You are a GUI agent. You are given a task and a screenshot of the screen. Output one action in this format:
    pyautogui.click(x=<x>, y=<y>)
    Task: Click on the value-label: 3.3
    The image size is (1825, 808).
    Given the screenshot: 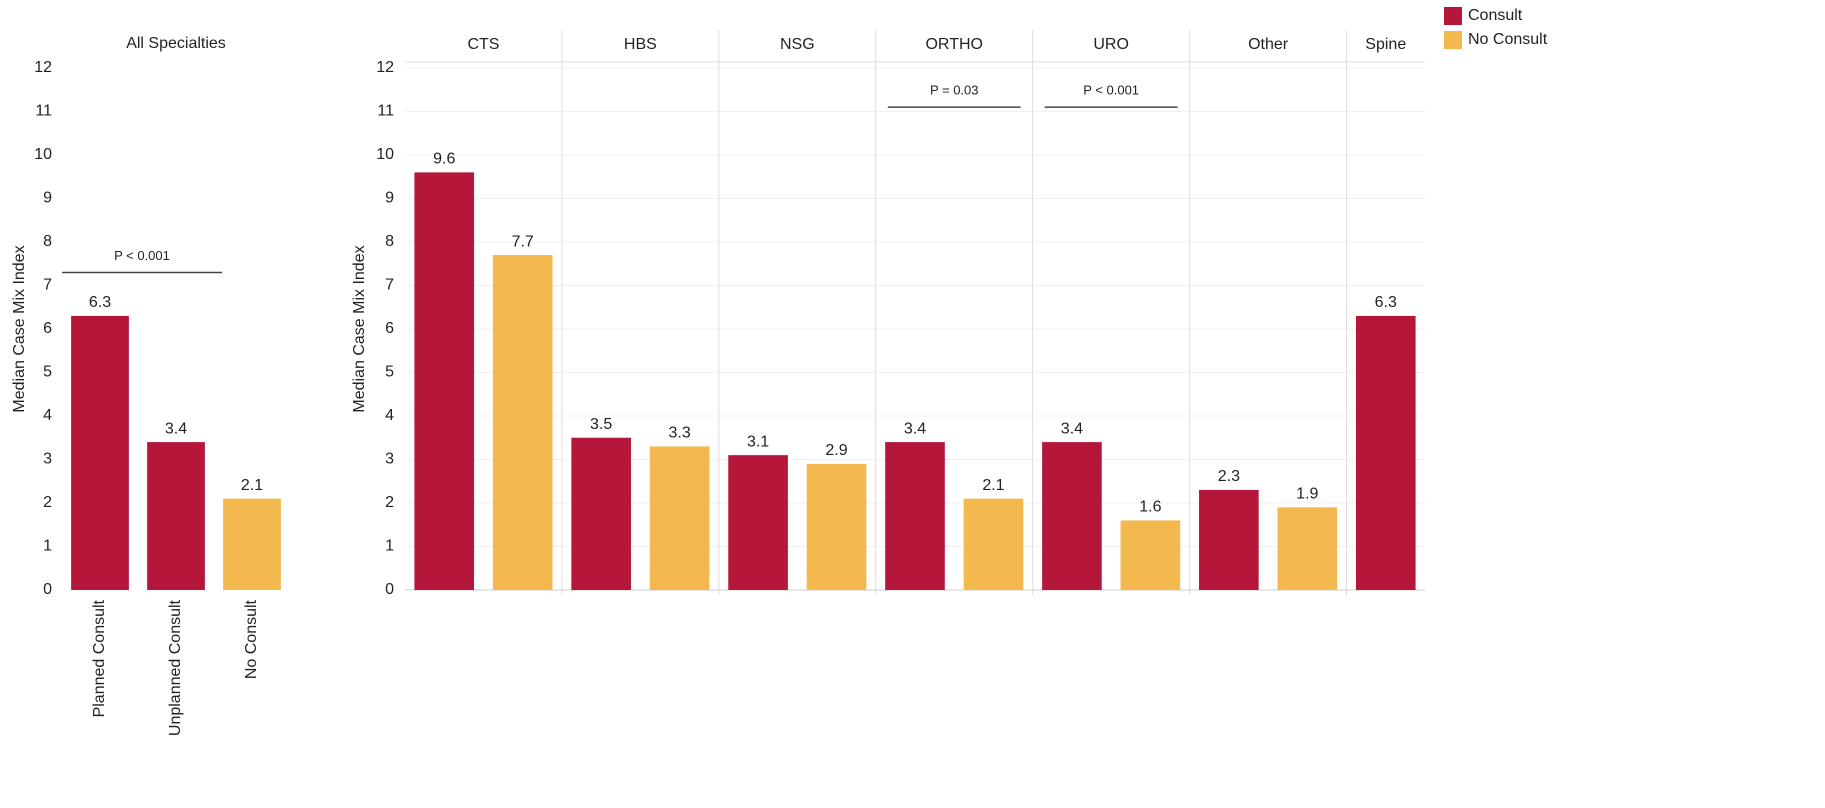 What is the action you would take?
    pyautogui.click(x=679, y=433)
    